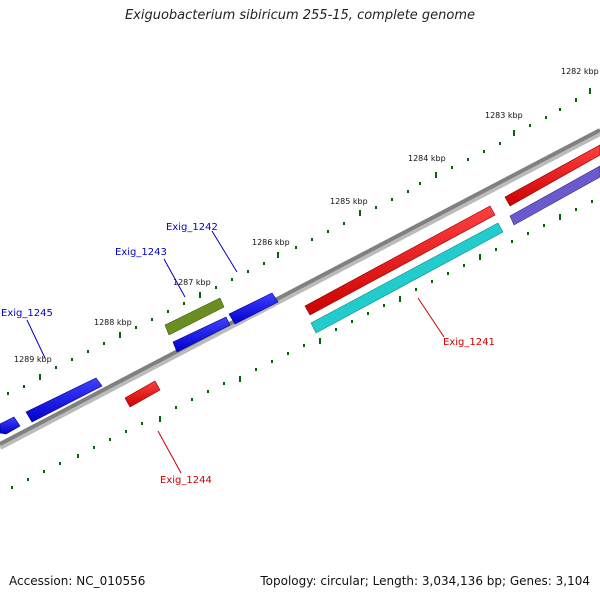 The height and width of the screenshot is (600, 600). What do you see at coordinates (186, 480) in the screenshot?
I see `gene-label-exig-1244: Exig_1244` at bounding box center [186, 480].